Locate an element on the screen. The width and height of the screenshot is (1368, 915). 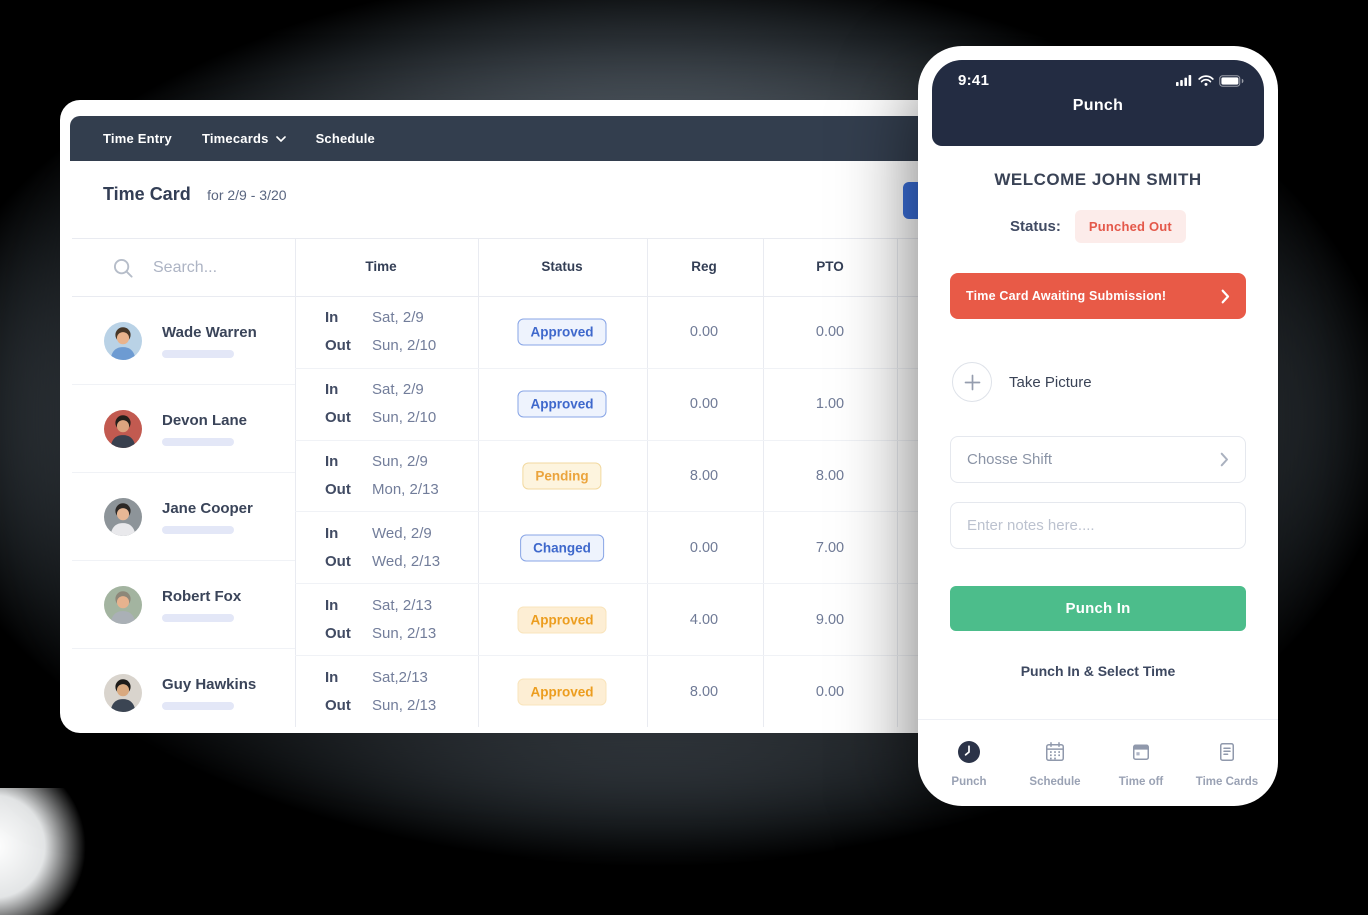
phone-status-bar: 9:41 is located at coordinates (1098, 74).